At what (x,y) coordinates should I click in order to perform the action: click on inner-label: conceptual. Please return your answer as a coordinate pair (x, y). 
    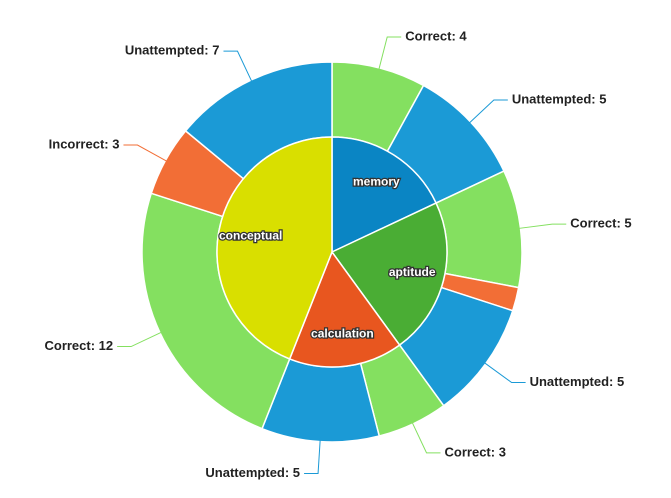
    Looking at the image, I should click on (250, 236).